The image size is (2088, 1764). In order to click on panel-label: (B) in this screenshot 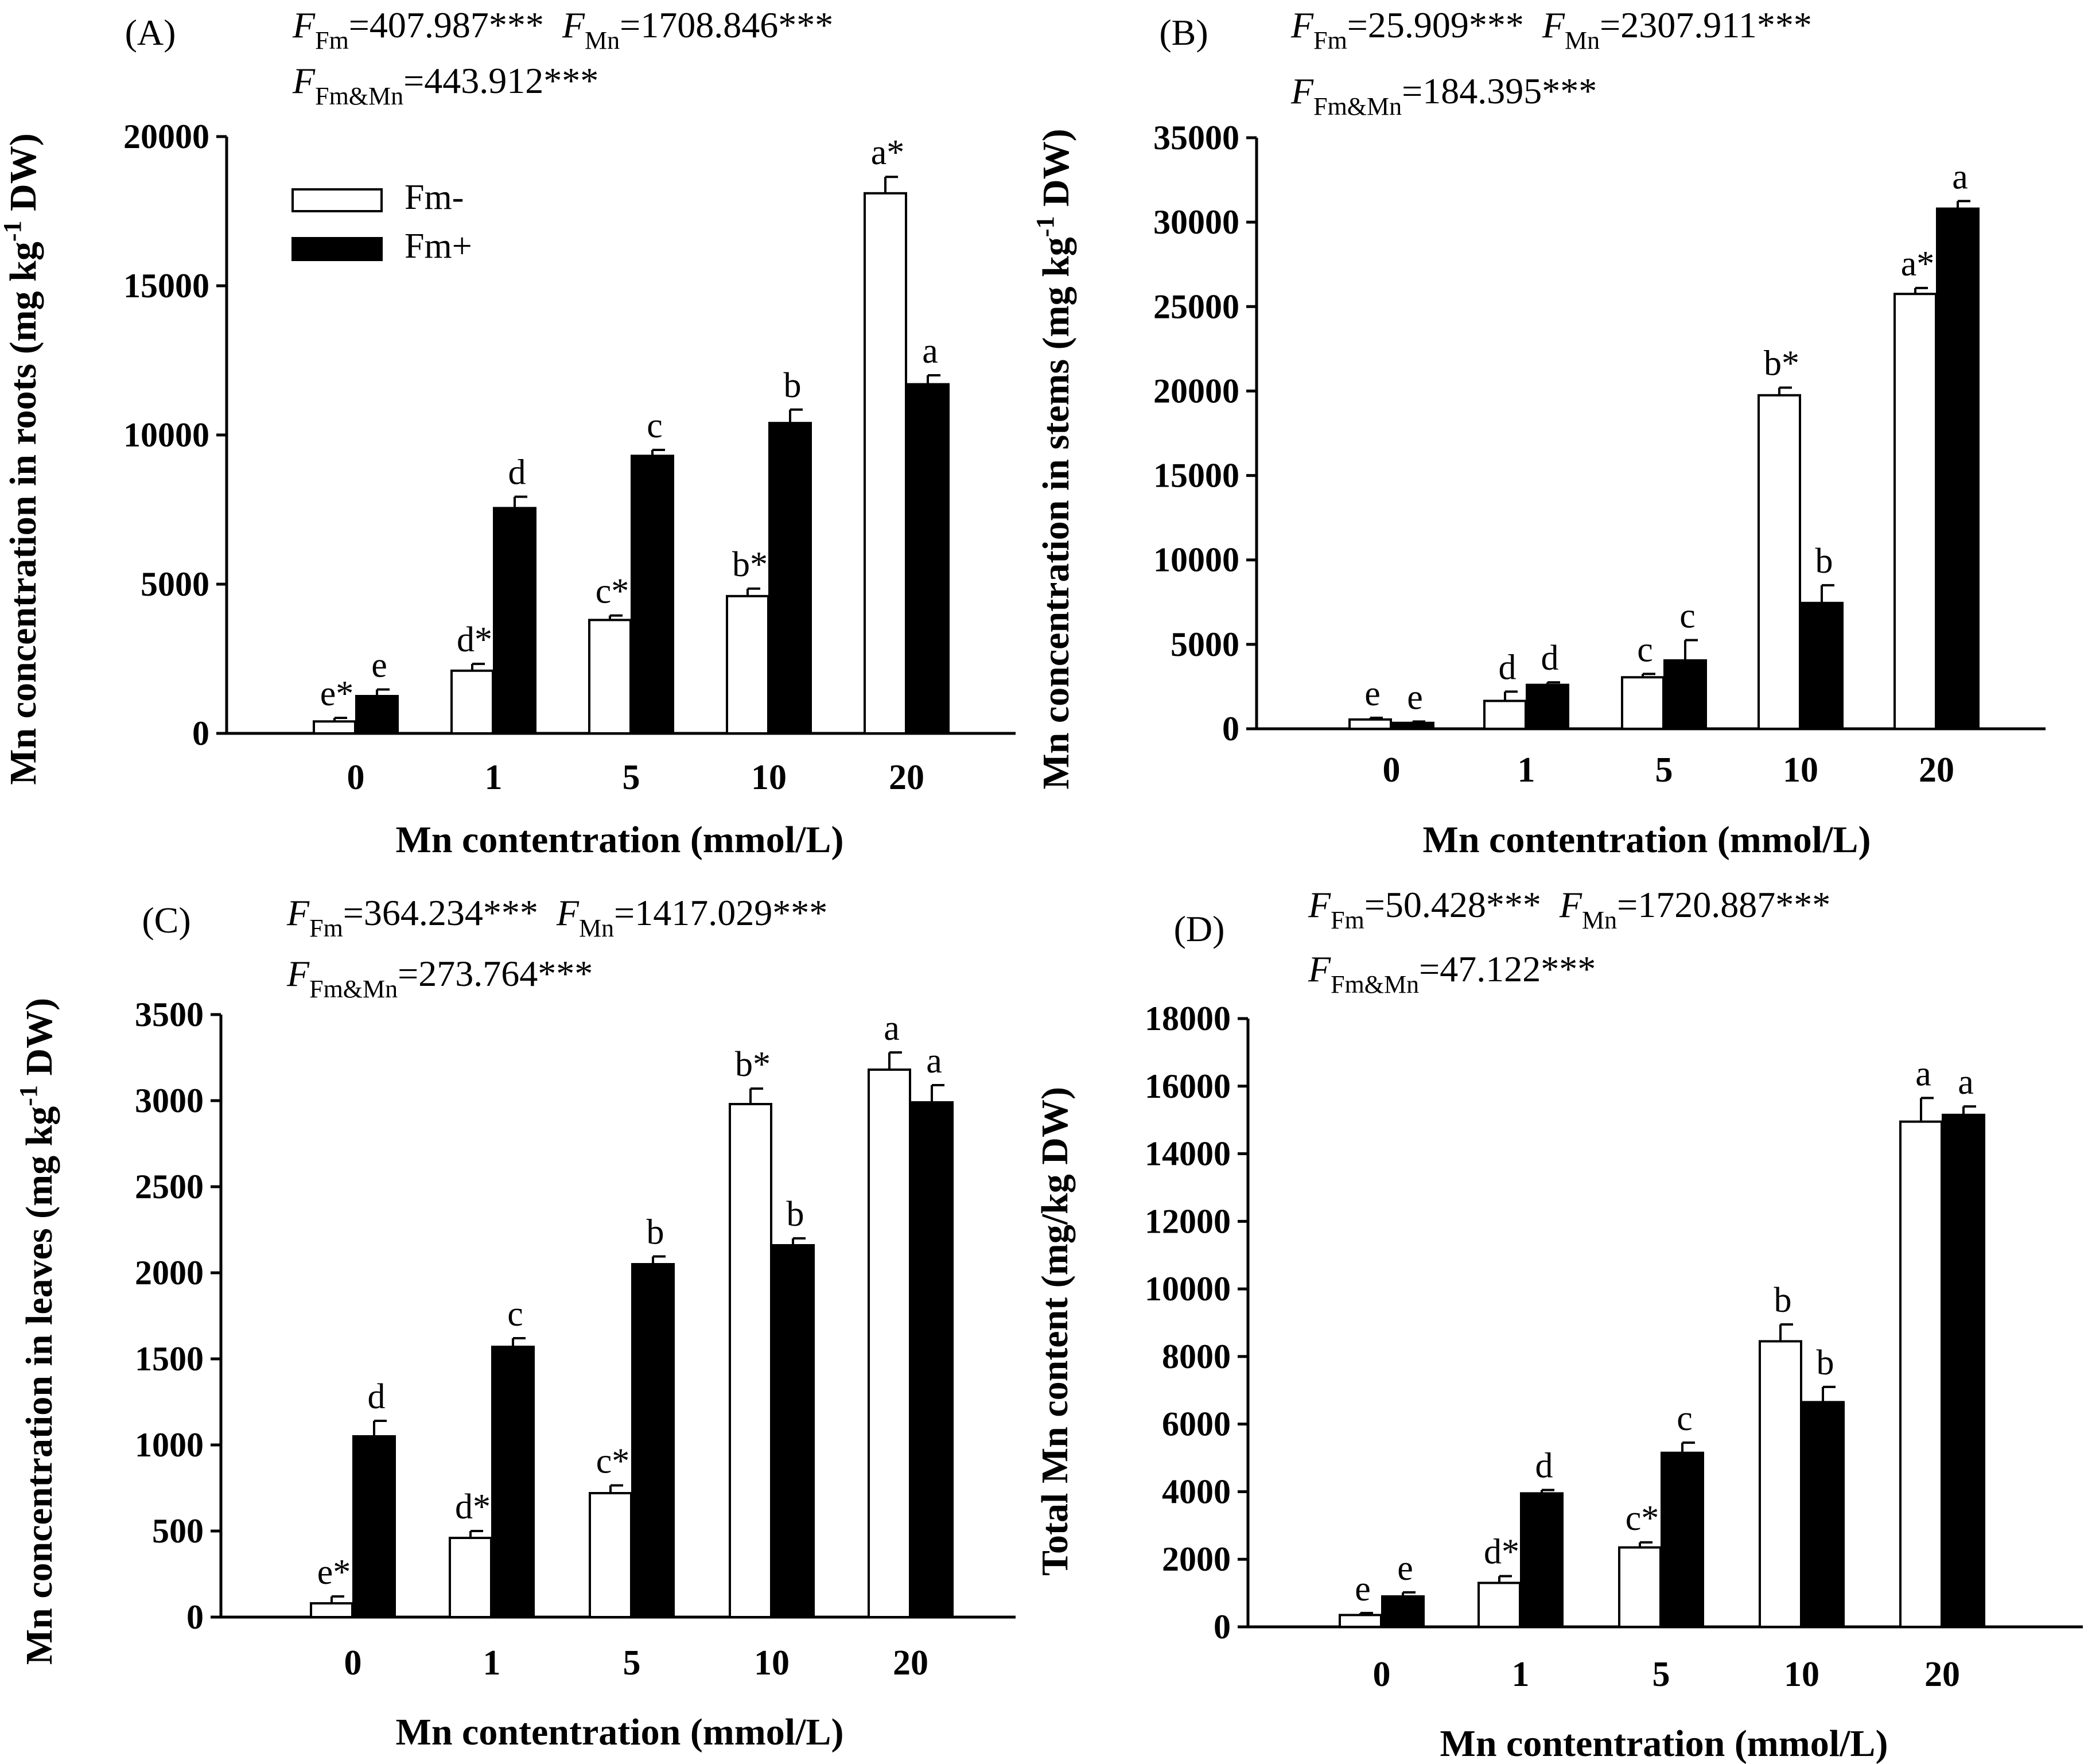, I will do `click(1183, 32)`.